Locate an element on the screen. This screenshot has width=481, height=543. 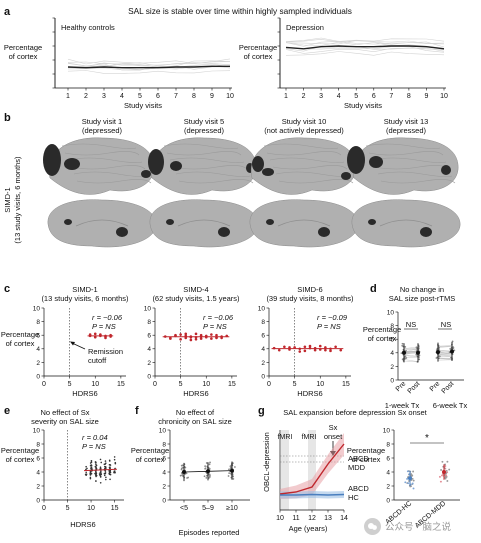
remission-arrowhead is located at coordinates (72, 343).